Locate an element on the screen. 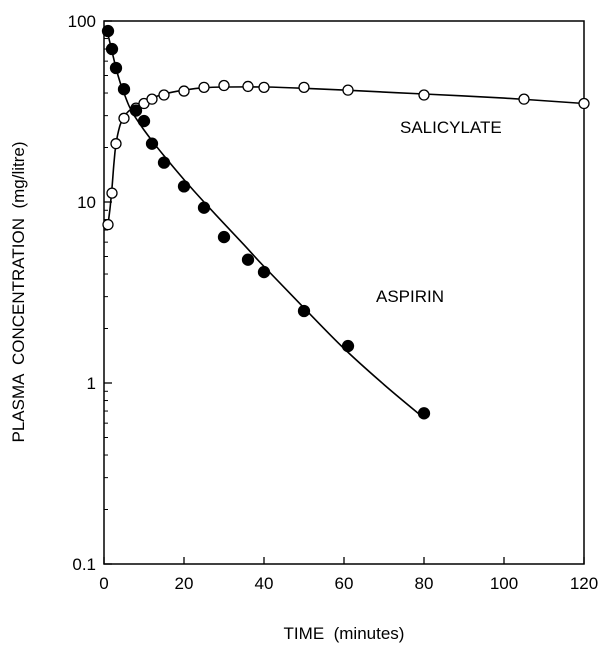  y-tick-label: 10 is located at coordinates (86, 202).